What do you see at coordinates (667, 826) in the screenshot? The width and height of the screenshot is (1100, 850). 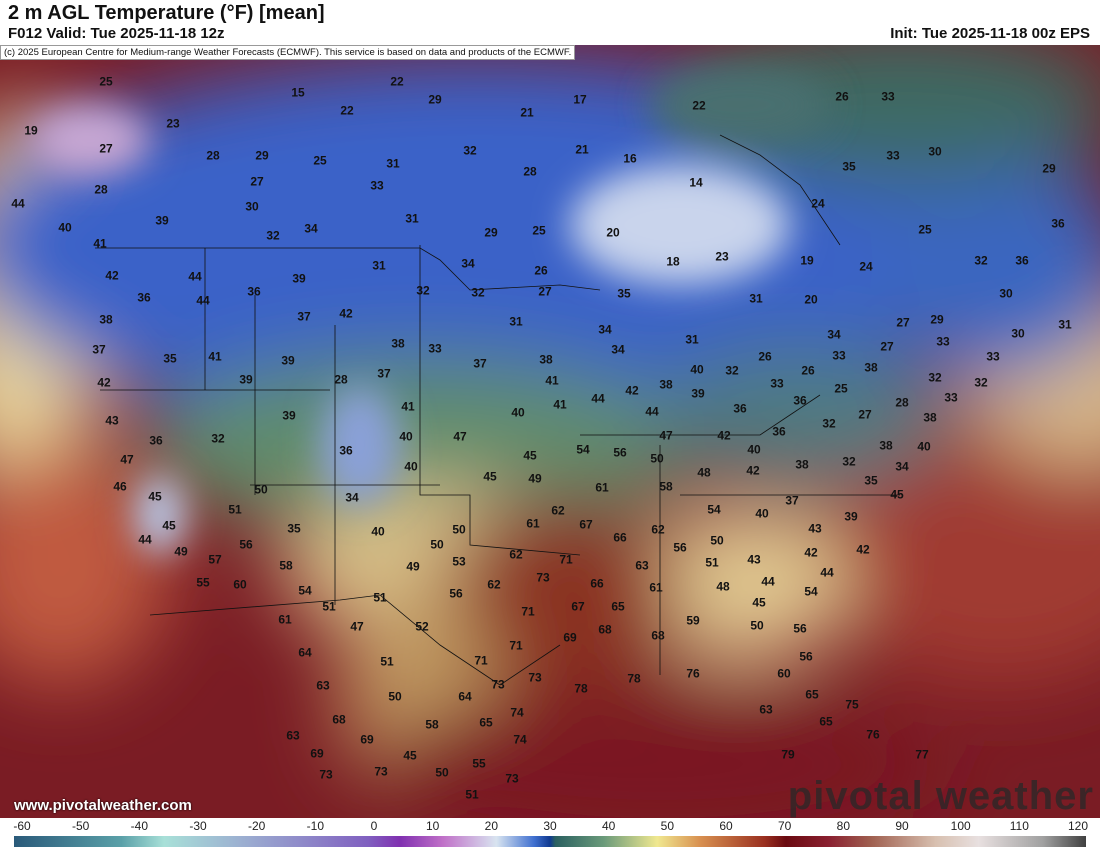 I see `colorbar-tick-label: 50` at bounding box center [667, 826].